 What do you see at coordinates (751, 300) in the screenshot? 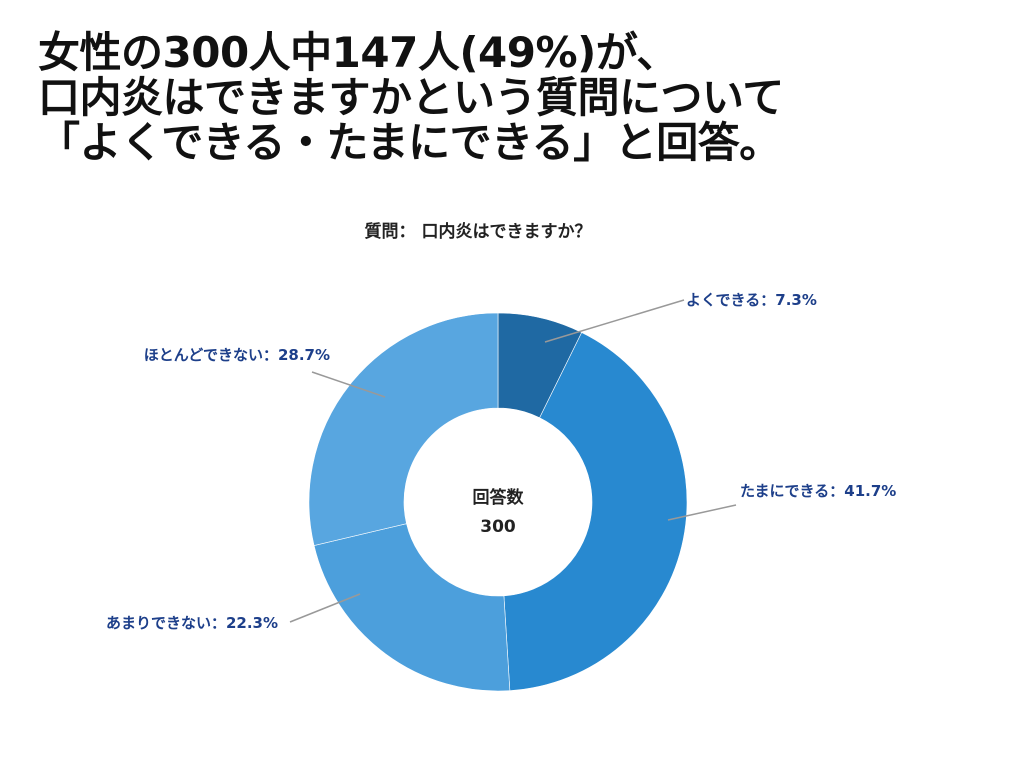
I see `slice-label-1: よくできる：7.3%` at bounding box center [751, 300].